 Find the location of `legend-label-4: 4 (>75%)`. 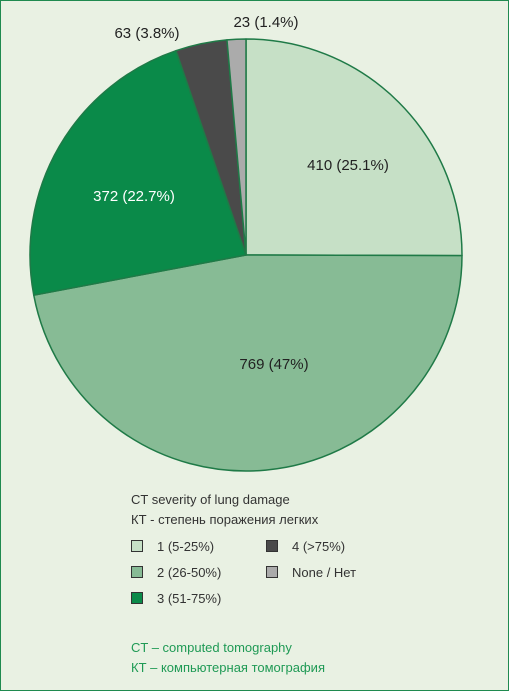

legend-label-4: 4 (>75%) is located at coordinates (319, 546).